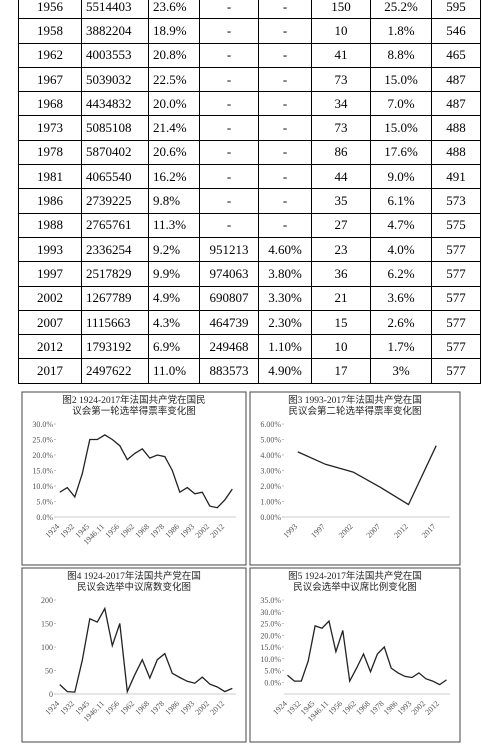 The width and height of the screenshot is (499, 746). I want to click on y-tick-label: 5.00%, so click(270, 440).